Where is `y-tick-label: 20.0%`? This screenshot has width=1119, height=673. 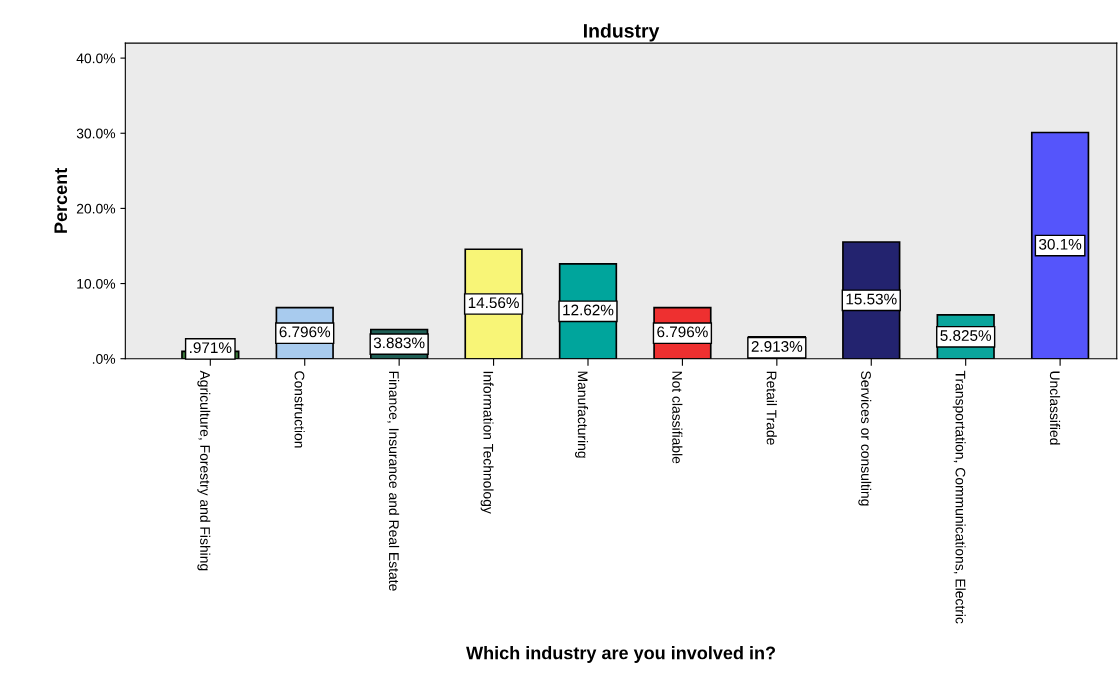 y-tick-label: 20.0% is located at coordinates (96, 208).